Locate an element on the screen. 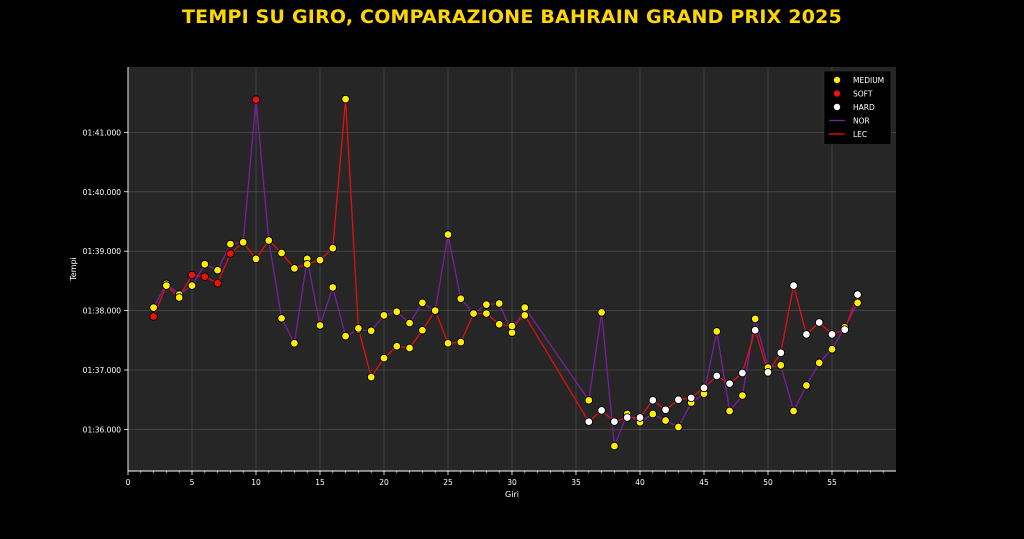  y-tick-label: 01:37.000 is located at coordinates (102, 370).